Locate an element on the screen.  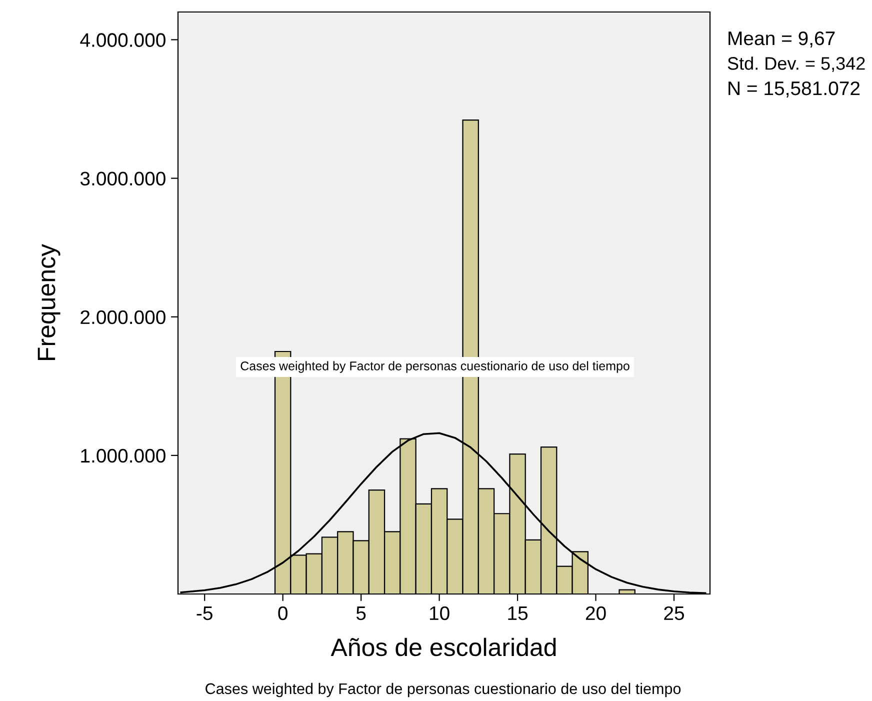
text: N = 15,581.072 is located at coordinates (794, 89).